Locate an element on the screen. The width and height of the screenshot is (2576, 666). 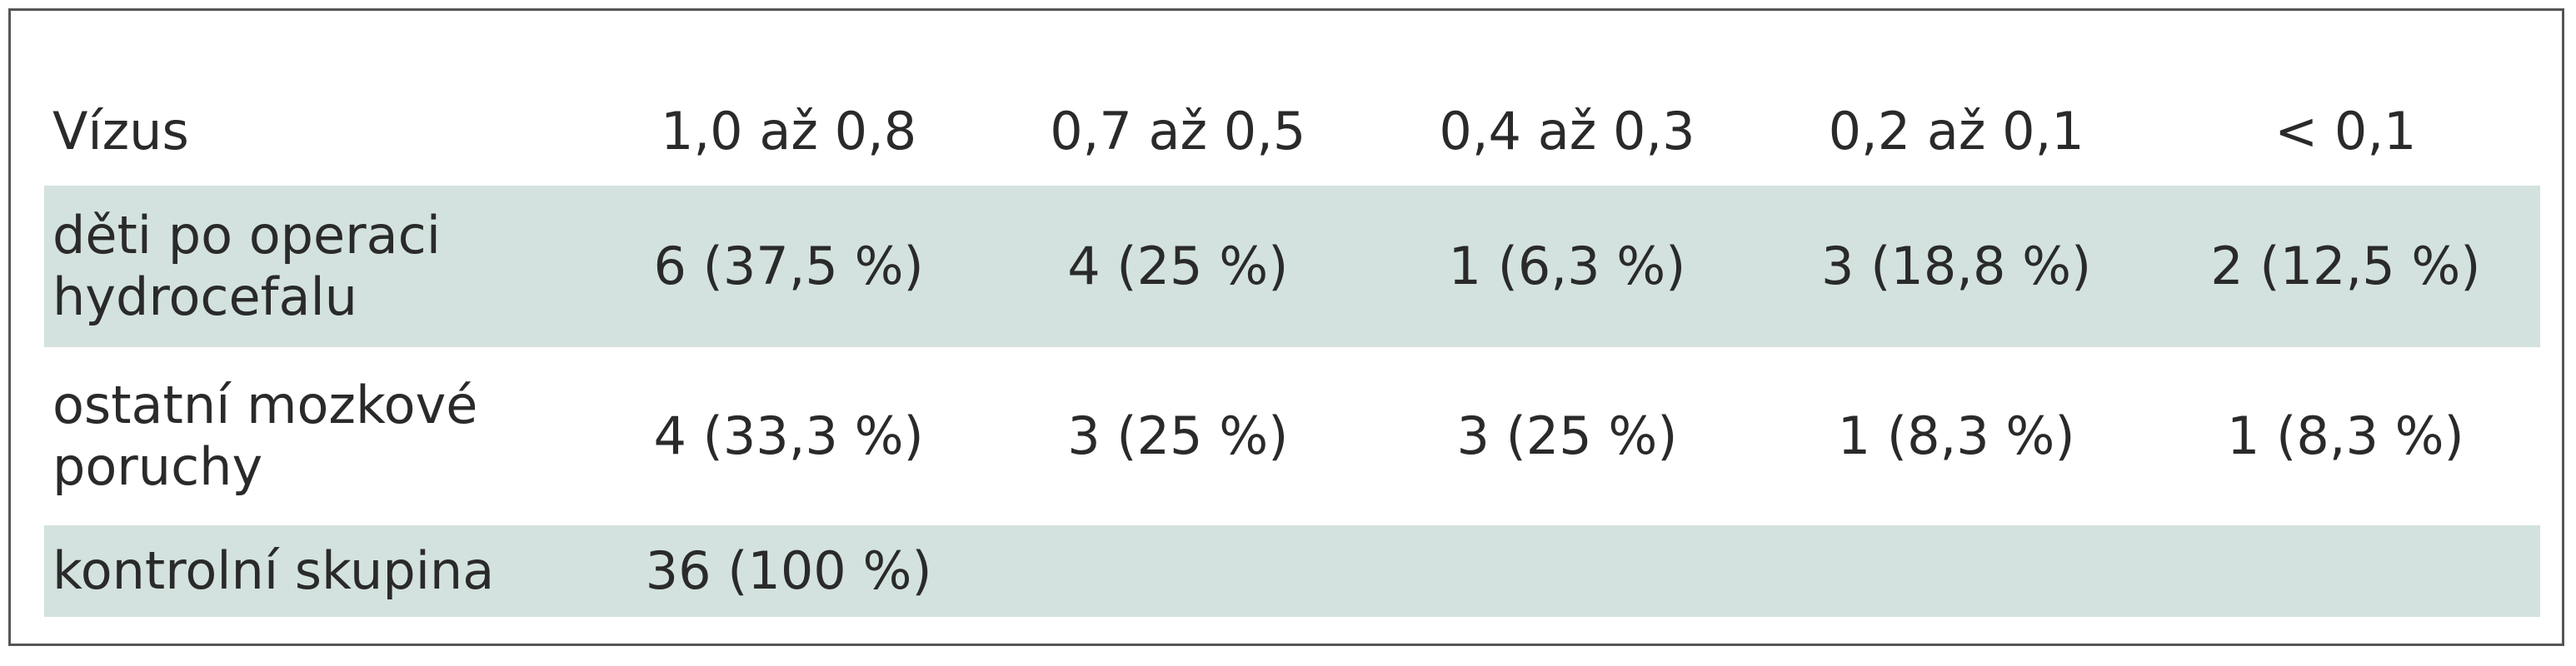
header-cell: Vízus is located at coordinates (120, 131).